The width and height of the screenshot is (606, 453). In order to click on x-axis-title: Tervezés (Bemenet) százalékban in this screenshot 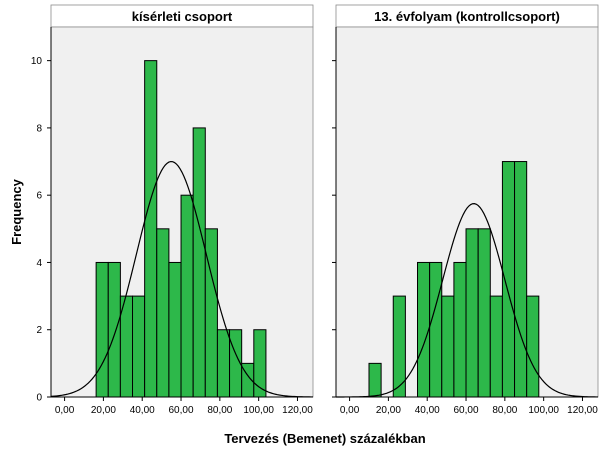, I will do `click(324, 438)`.